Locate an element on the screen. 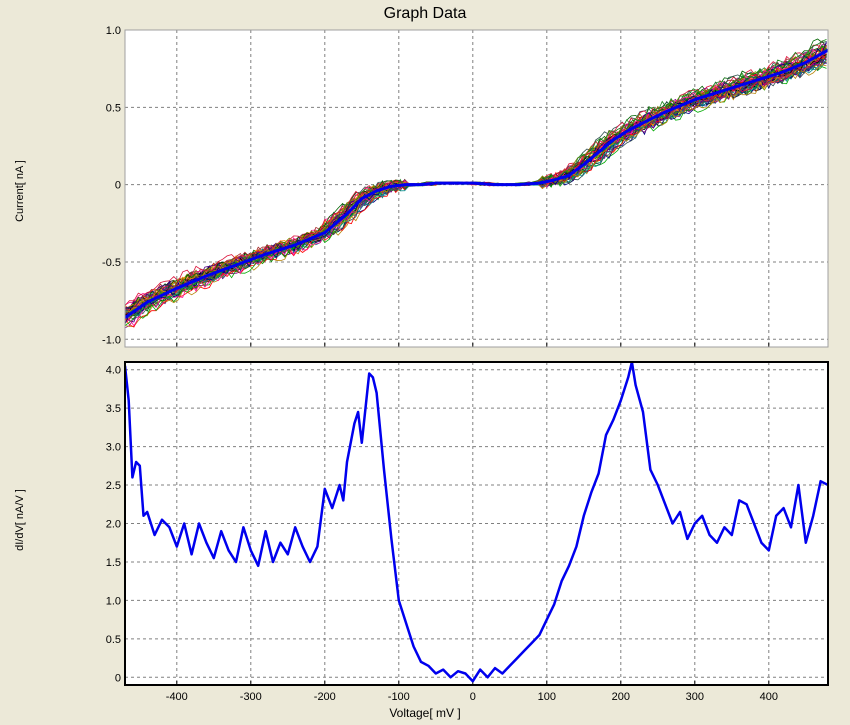 The width and height of the screenshot is (850, 725). y-tick-label: 4.0 is located at coordinates (113, 371).